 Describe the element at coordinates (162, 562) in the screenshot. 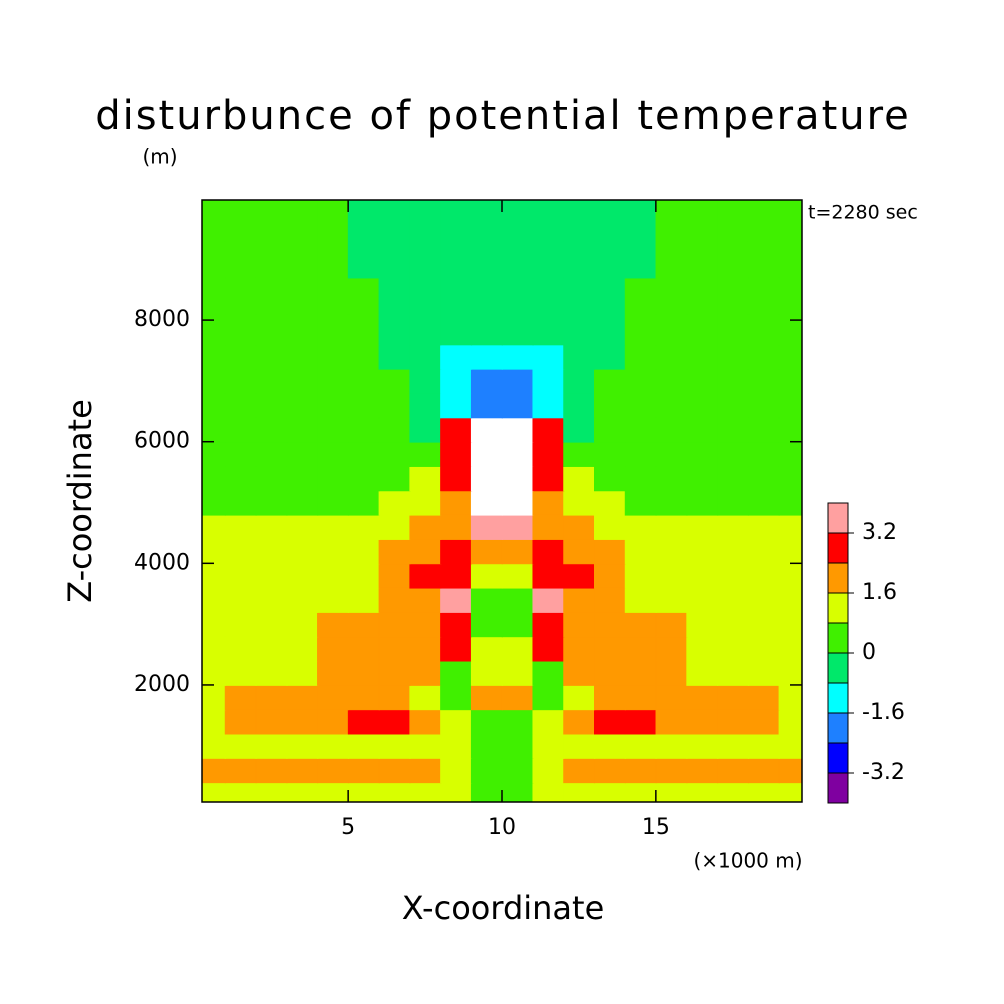

I see `y-tick-label: 4000` at that location.